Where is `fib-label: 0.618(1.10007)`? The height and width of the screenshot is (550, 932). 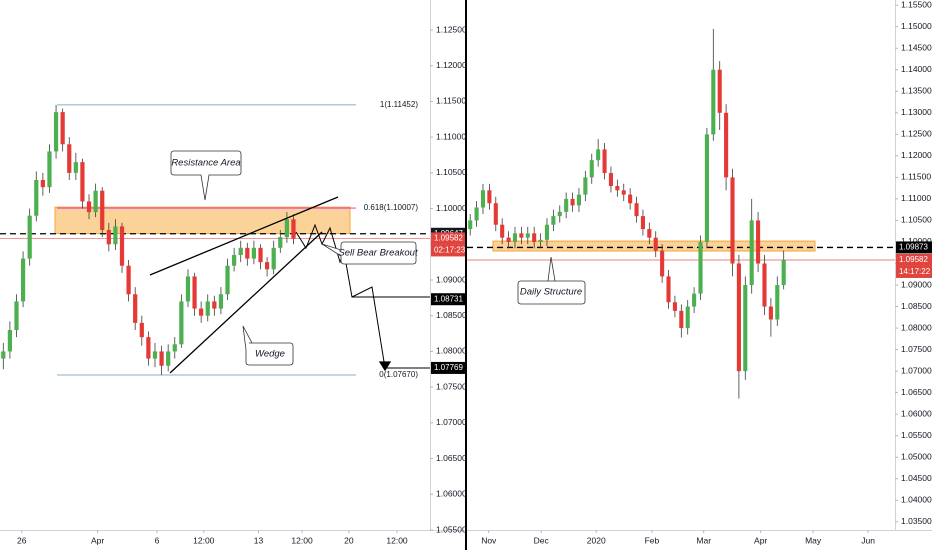
fib-label: 0.618(1.10007) is located at coordinates (391, 207).